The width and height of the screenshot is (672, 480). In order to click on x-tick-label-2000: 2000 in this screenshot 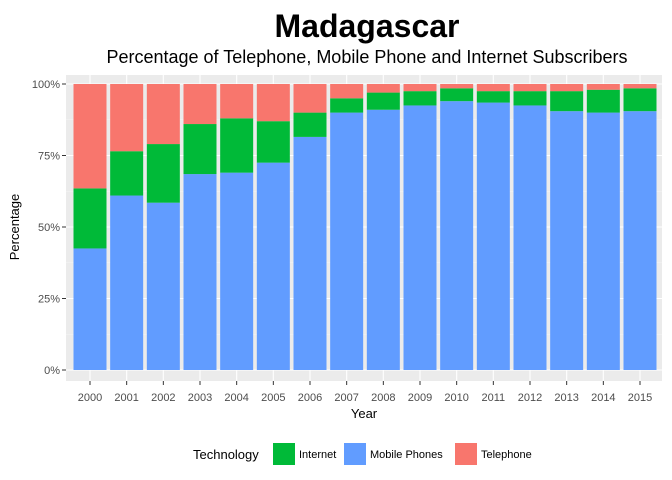, I will do `click(90, 398)`.